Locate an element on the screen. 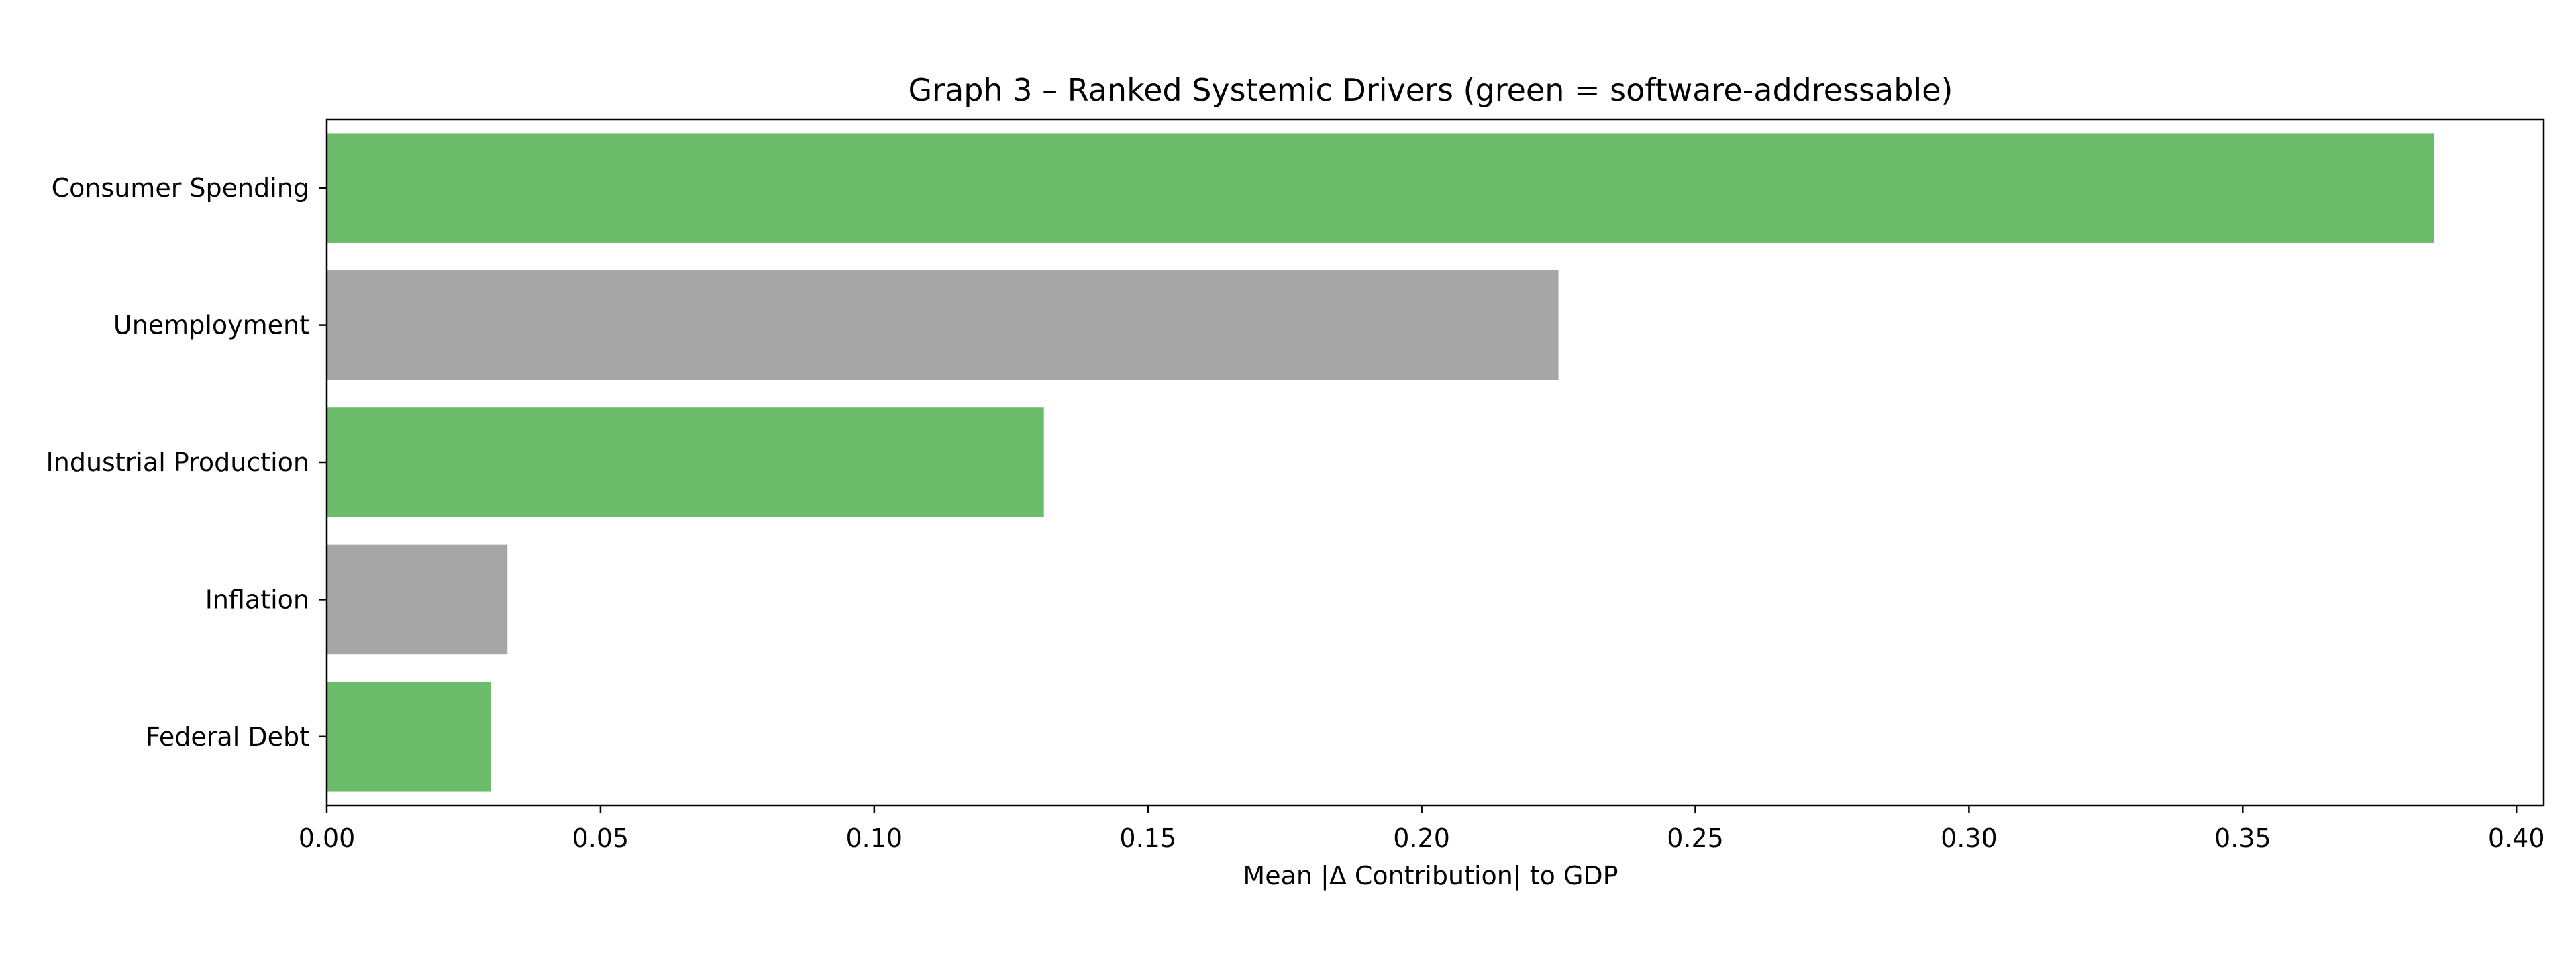 The height and width of the screenshot is (969, 2576). x-tick-label: 0.00 is located at coordinates (327, 838).